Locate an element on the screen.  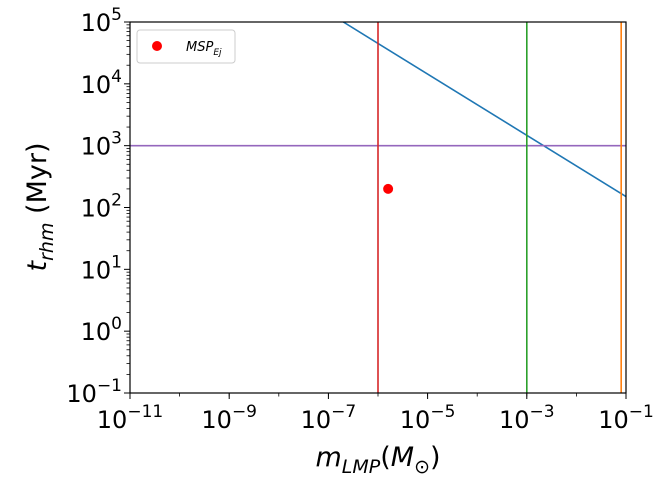
plot-points is located at coordinates (388, 188).